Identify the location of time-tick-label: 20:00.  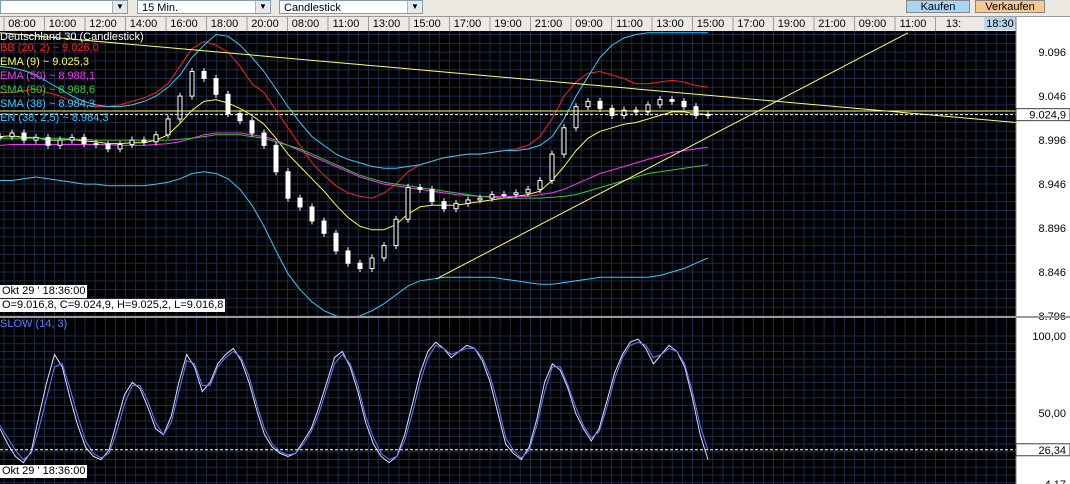
(265, 24).